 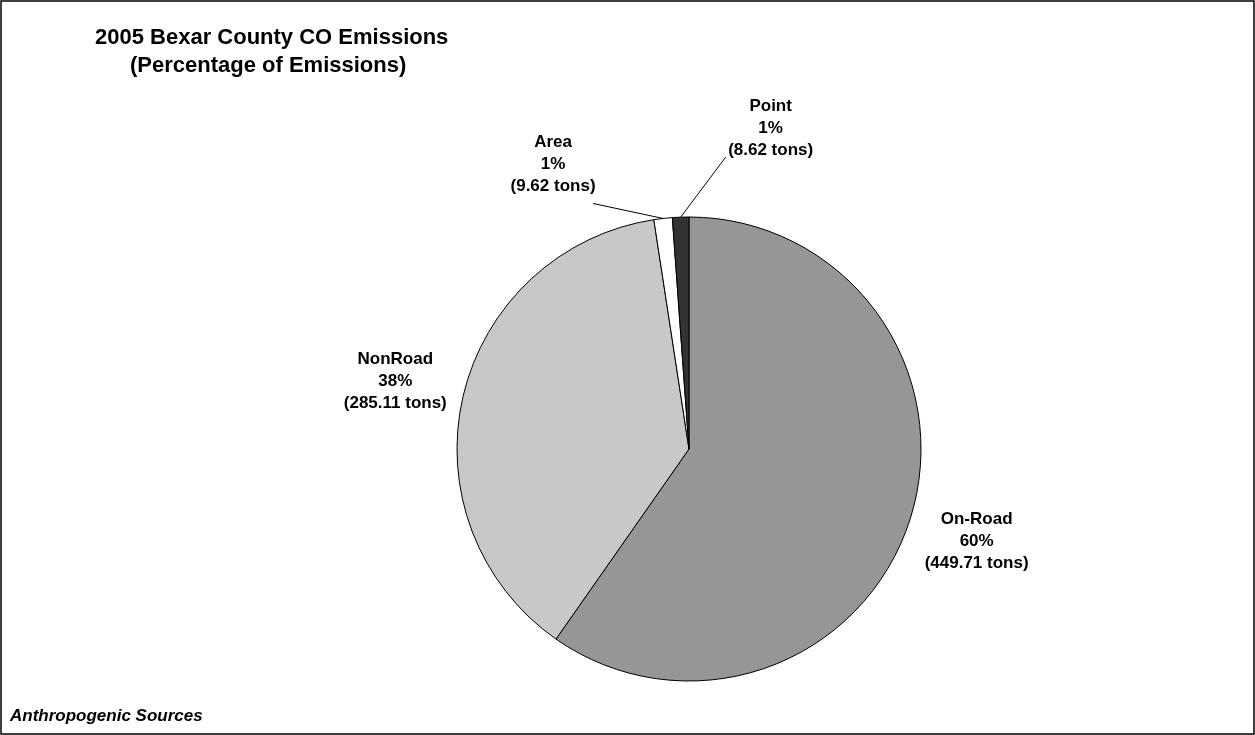 What do you see at coordinates (395, 392) in the screenshot?
I see `data-label: 38% (285.11 tons)` at bounding box center [395, 392].